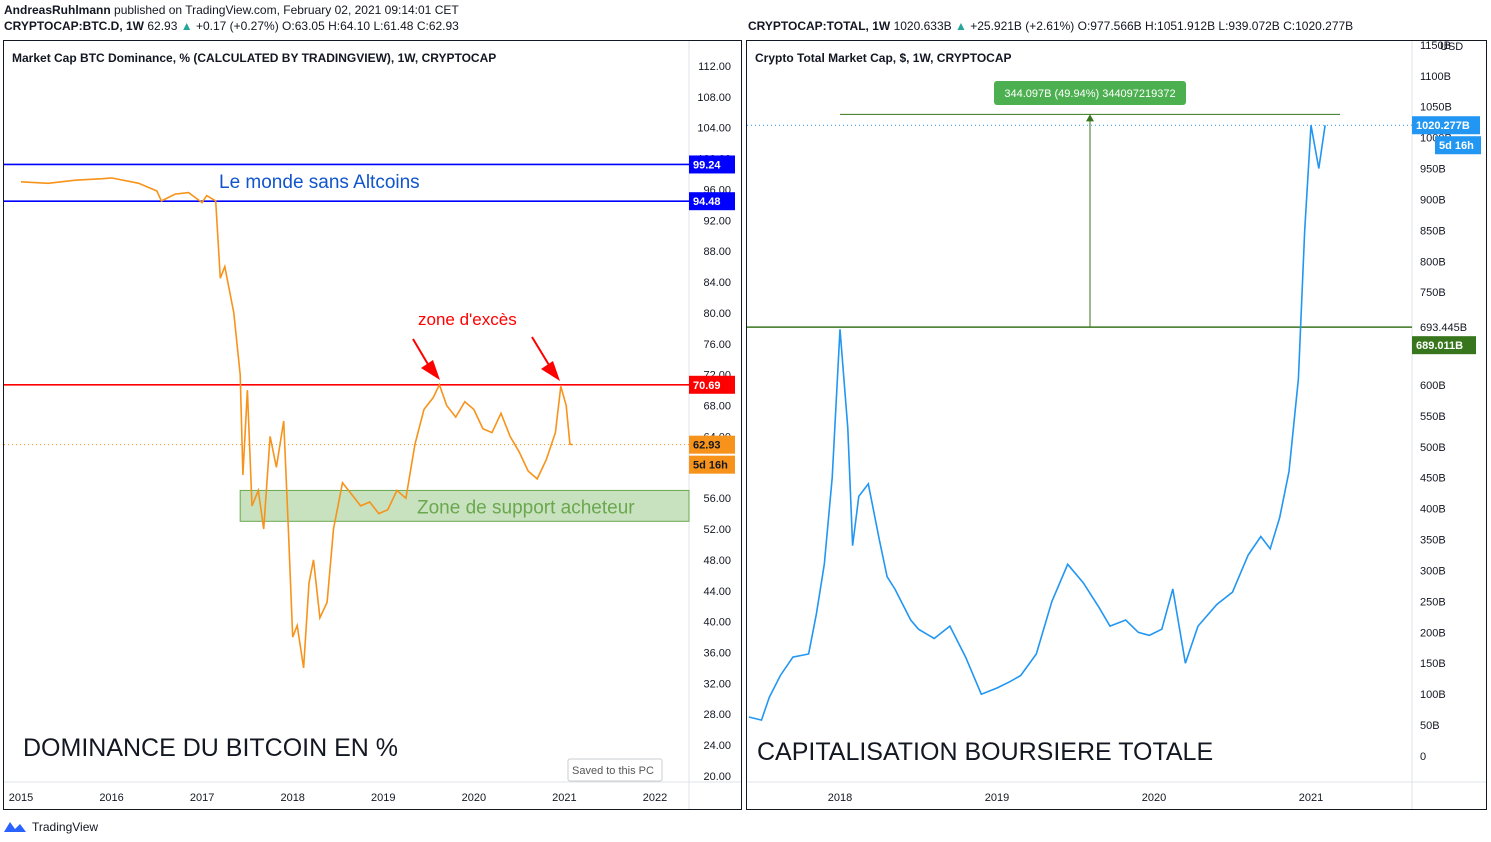 The width and height of the screenshot is (1491, 842). I want to click on price-tag-last-text: 1020.277B, so click(1443, 126).